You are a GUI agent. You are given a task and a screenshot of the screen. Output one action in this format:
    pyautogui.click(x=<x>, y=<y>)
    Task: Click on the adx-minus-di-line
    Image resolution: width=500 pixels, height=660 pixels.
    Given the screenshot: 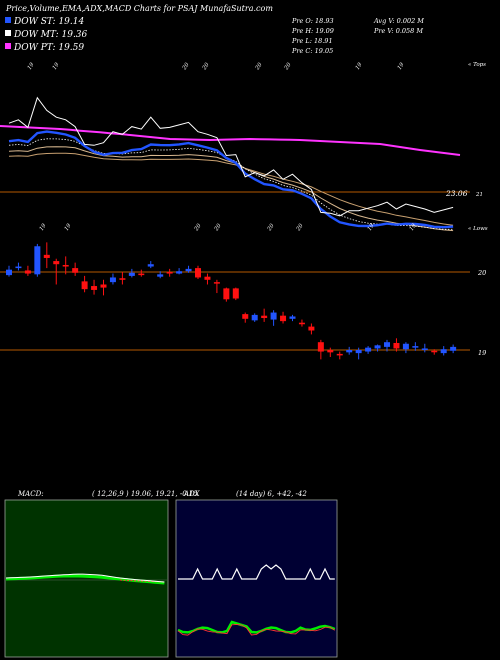 What is the action you would take?
    pyautogui.click(x=256, y=629)
    